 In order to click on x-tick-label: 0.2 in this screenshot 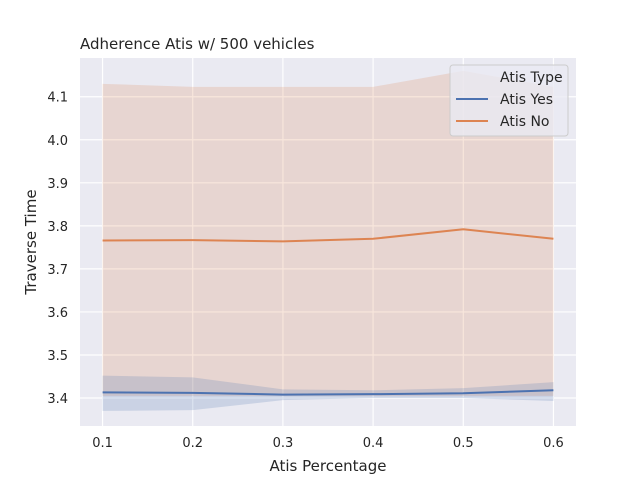, I will do `click(192, 443)`.